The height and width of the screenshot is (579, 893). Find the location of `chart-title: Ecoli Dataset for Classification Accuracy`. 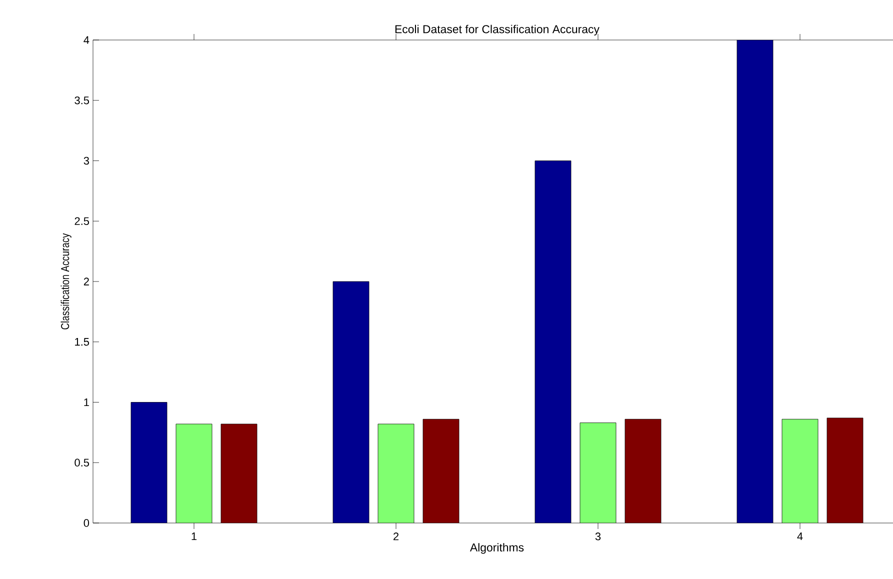

chart-title: Ecoli Dataset for Classification Accuracy is located at coordinates (497, 30).